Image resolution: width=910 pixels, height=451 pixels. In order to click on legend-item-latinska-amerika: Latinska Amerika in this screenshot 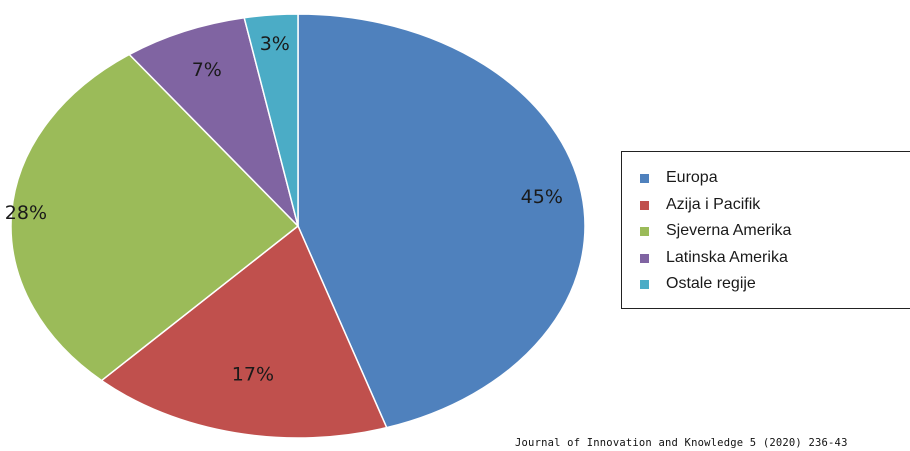, I will do `click(714, 258)`.